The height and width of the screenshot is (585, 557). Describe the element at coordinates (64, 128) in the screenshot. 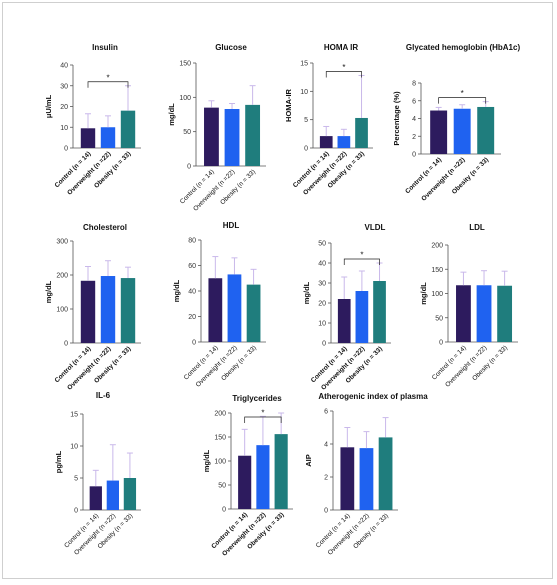

I see `chart-1-ytick-label: 10` at that location.